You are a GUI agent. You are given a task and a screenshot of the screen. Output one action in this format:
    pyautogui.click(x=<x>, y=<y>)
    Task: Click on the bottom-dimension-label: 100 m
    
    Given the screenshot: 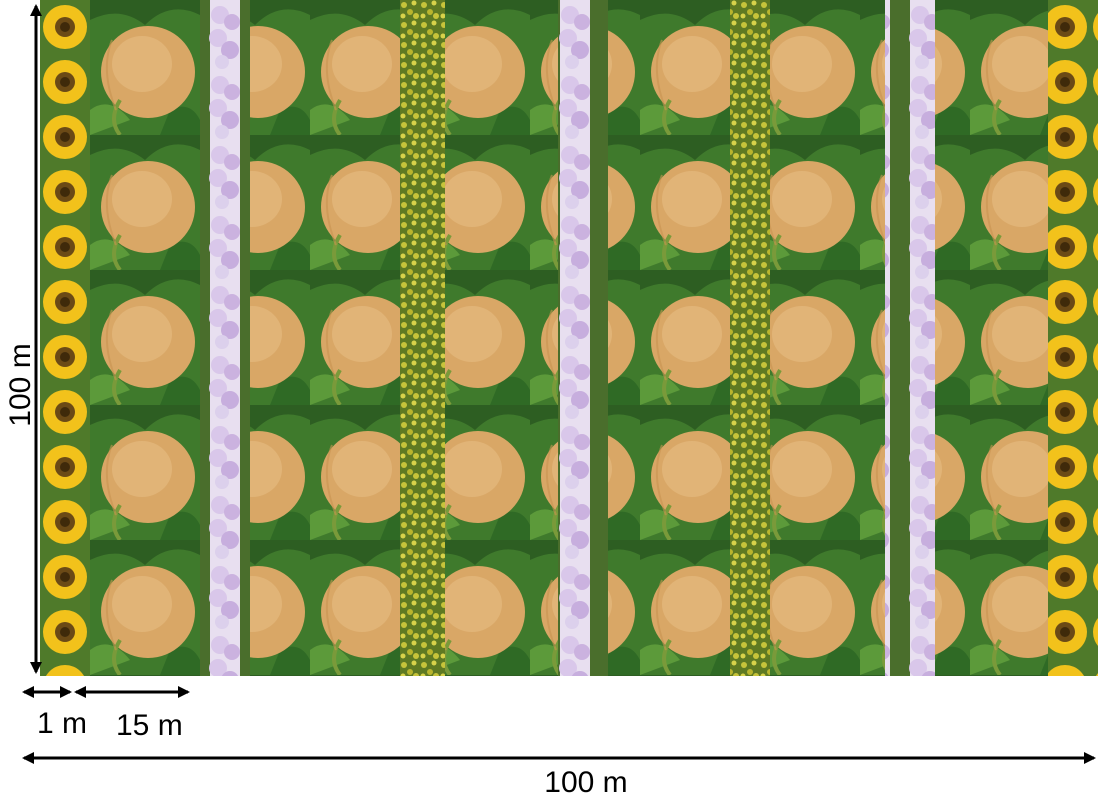 What is the action you would take?
    pyautogui.click(x=585, y=782)
    